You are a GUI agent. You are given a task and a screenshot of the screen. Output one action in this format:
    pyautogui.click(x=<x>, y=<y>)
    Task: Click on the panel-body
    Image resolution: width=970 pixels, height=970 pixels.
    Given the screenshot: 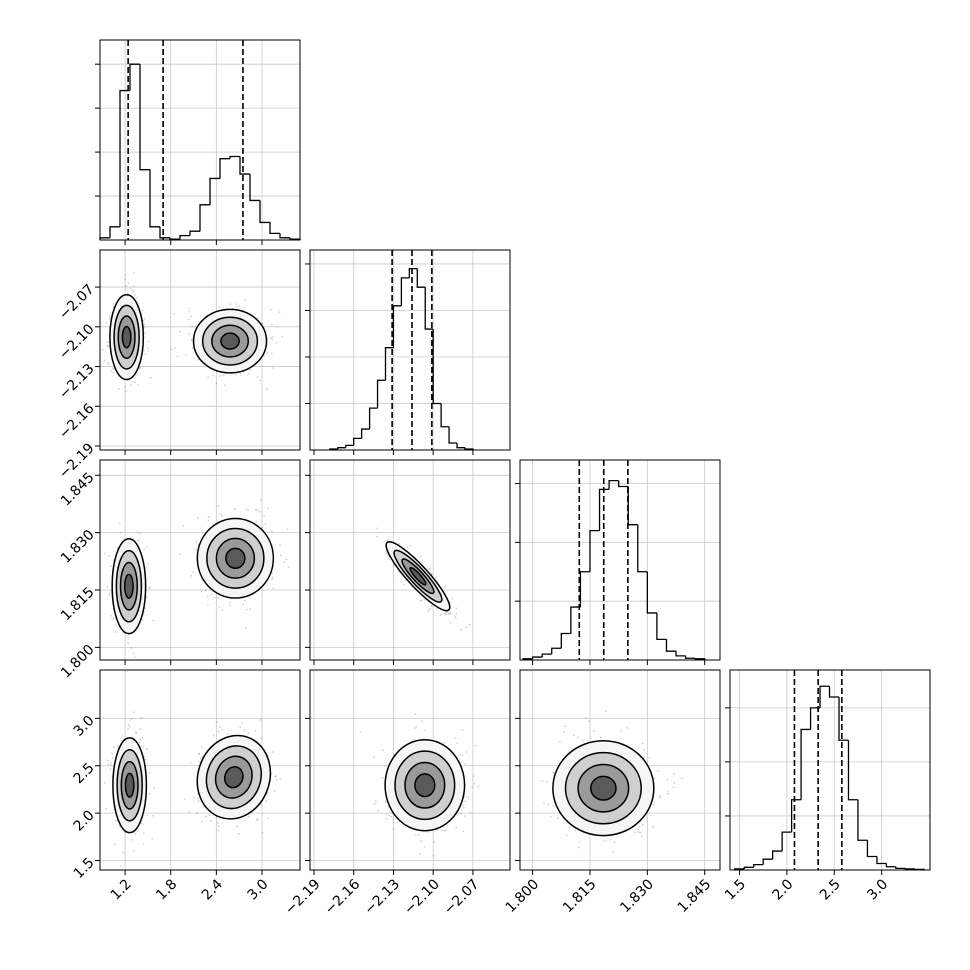 What is the action you would take?
    pyautogui.click(x=196, y=579)
    